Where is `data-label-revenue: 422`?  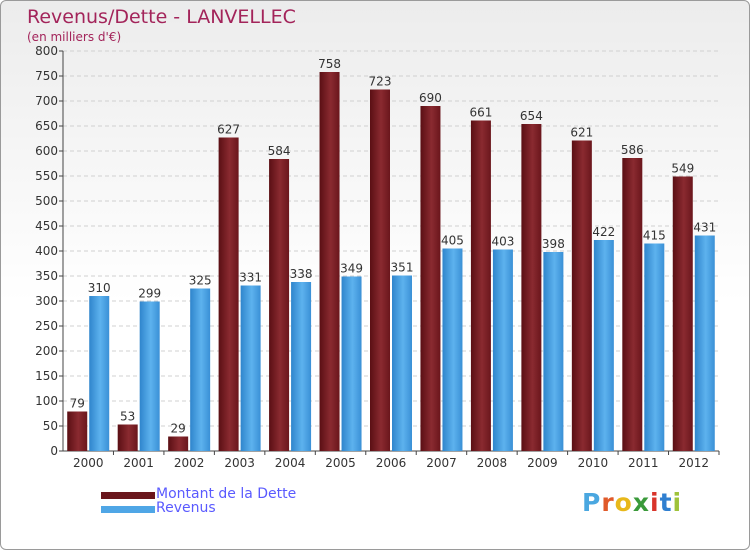 data-label-revenue: 422 is located at coordinates (603, 232).